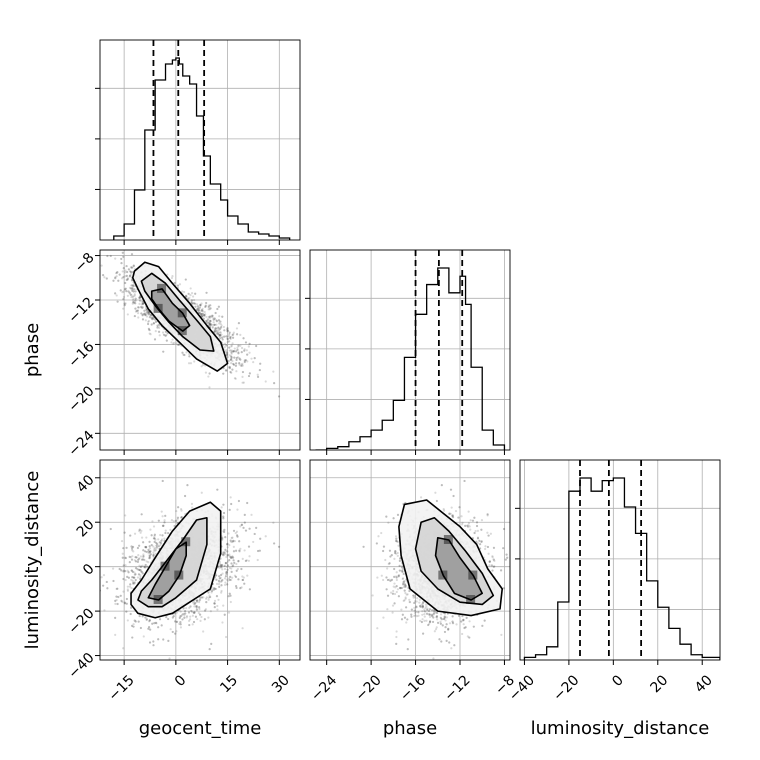  Describe the element at coordinates (170, 310) in the screenshot. I see `density-level` at that location.